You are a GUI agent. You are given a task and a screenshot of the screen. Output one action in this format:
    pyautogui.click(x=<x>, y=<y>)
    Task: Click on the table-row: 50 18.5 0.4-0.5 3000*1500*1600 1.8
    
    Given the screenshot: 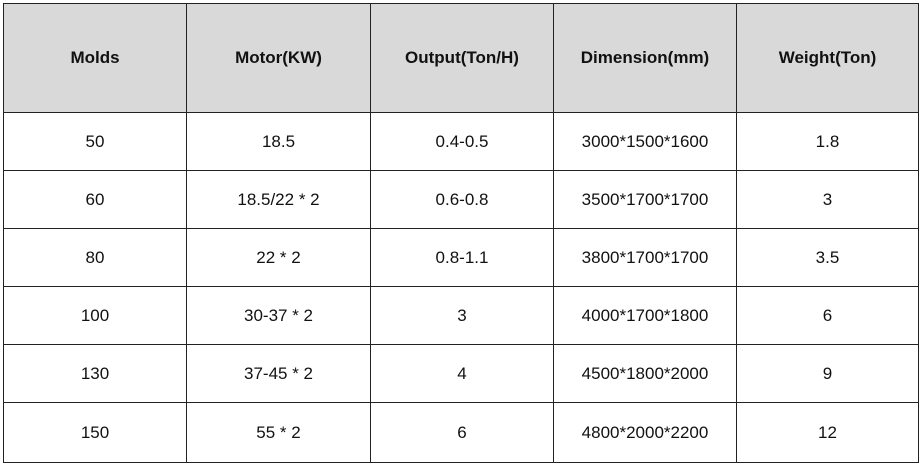 What is the action you would take?
    pyautogui.click(x=461, y=141)
    